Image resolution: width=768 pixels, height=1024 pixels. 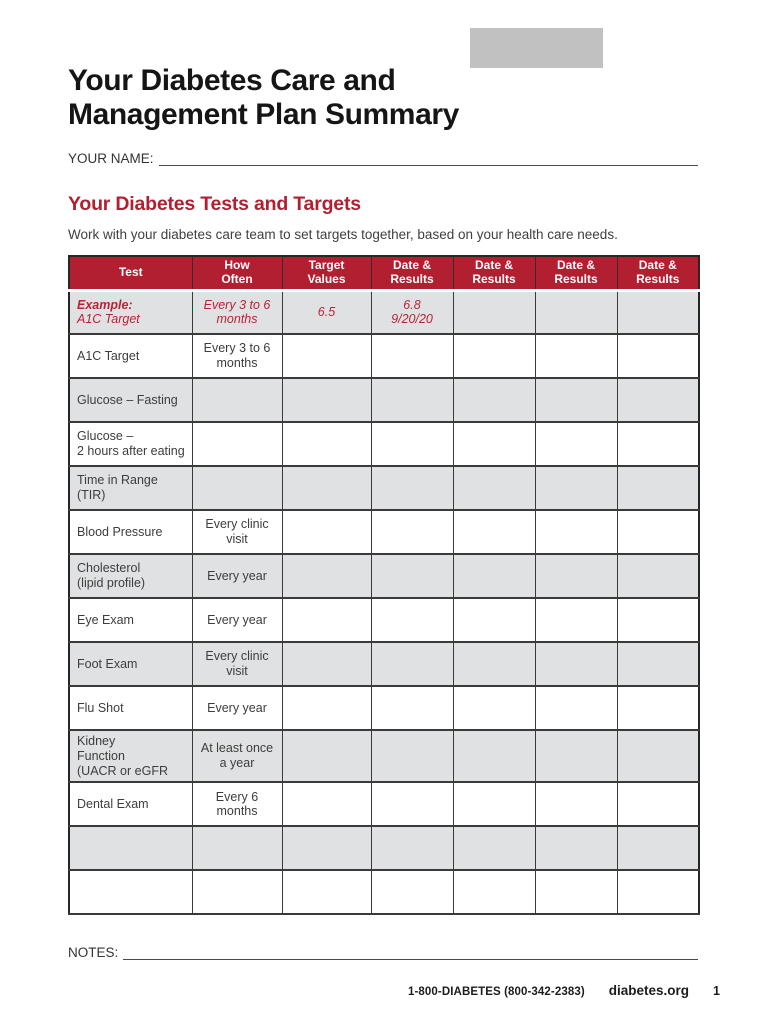 What do you see at coordinates (237, 532) in the screenshot?
I see `cell-how-often: Every clinic visit` at bounding box center [237, 532].